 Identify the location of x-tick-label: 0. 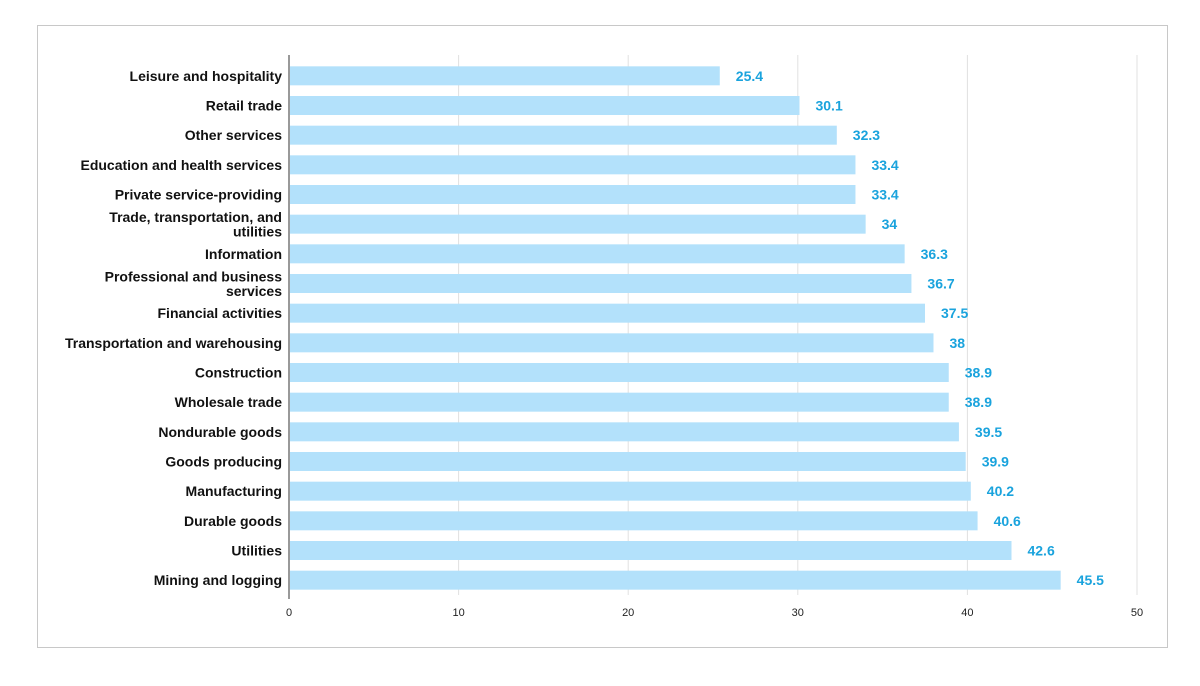
(289, 613).